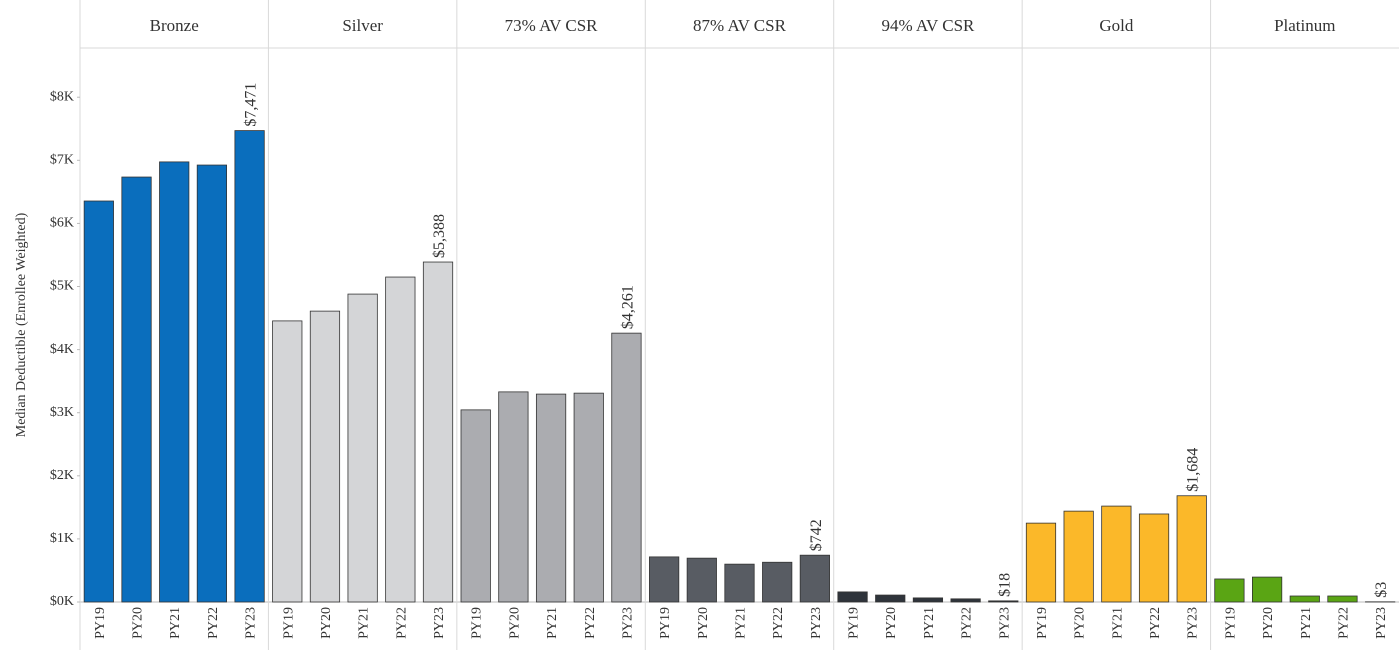  What do you see at coordinates (62, 475) in the screenshot?
I see `y-tick-label: $2K` at bounding box center [62, 475].